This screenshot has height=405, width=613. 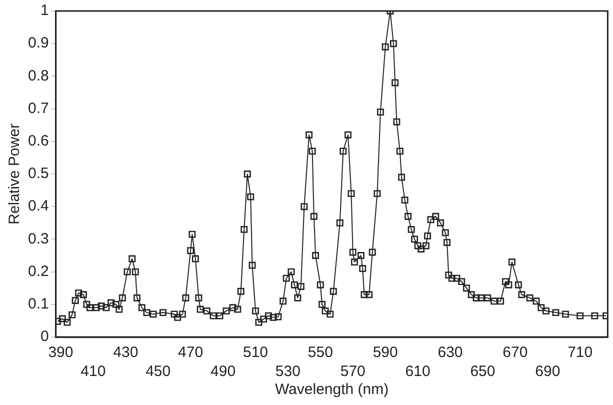 What do you see at coordinates (417, 371) in the screenshot?
I see `x2-tick-label: 610` at bounding box center [417, 371].